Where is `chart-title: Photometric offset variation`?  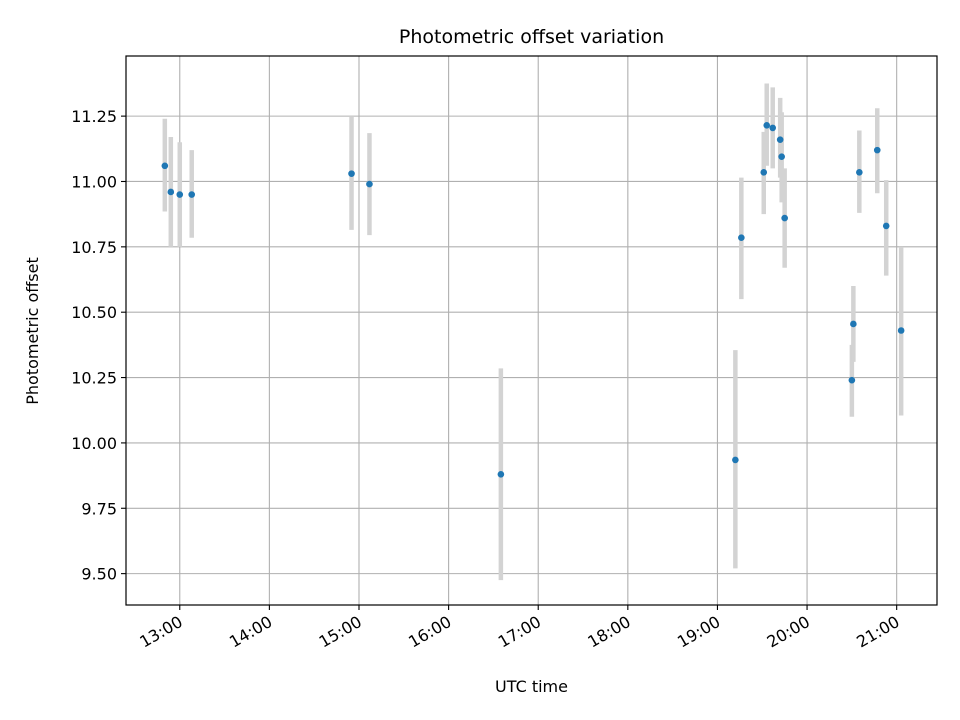 chart-title: Photometric offset variation is located at coordinates (531, 37).